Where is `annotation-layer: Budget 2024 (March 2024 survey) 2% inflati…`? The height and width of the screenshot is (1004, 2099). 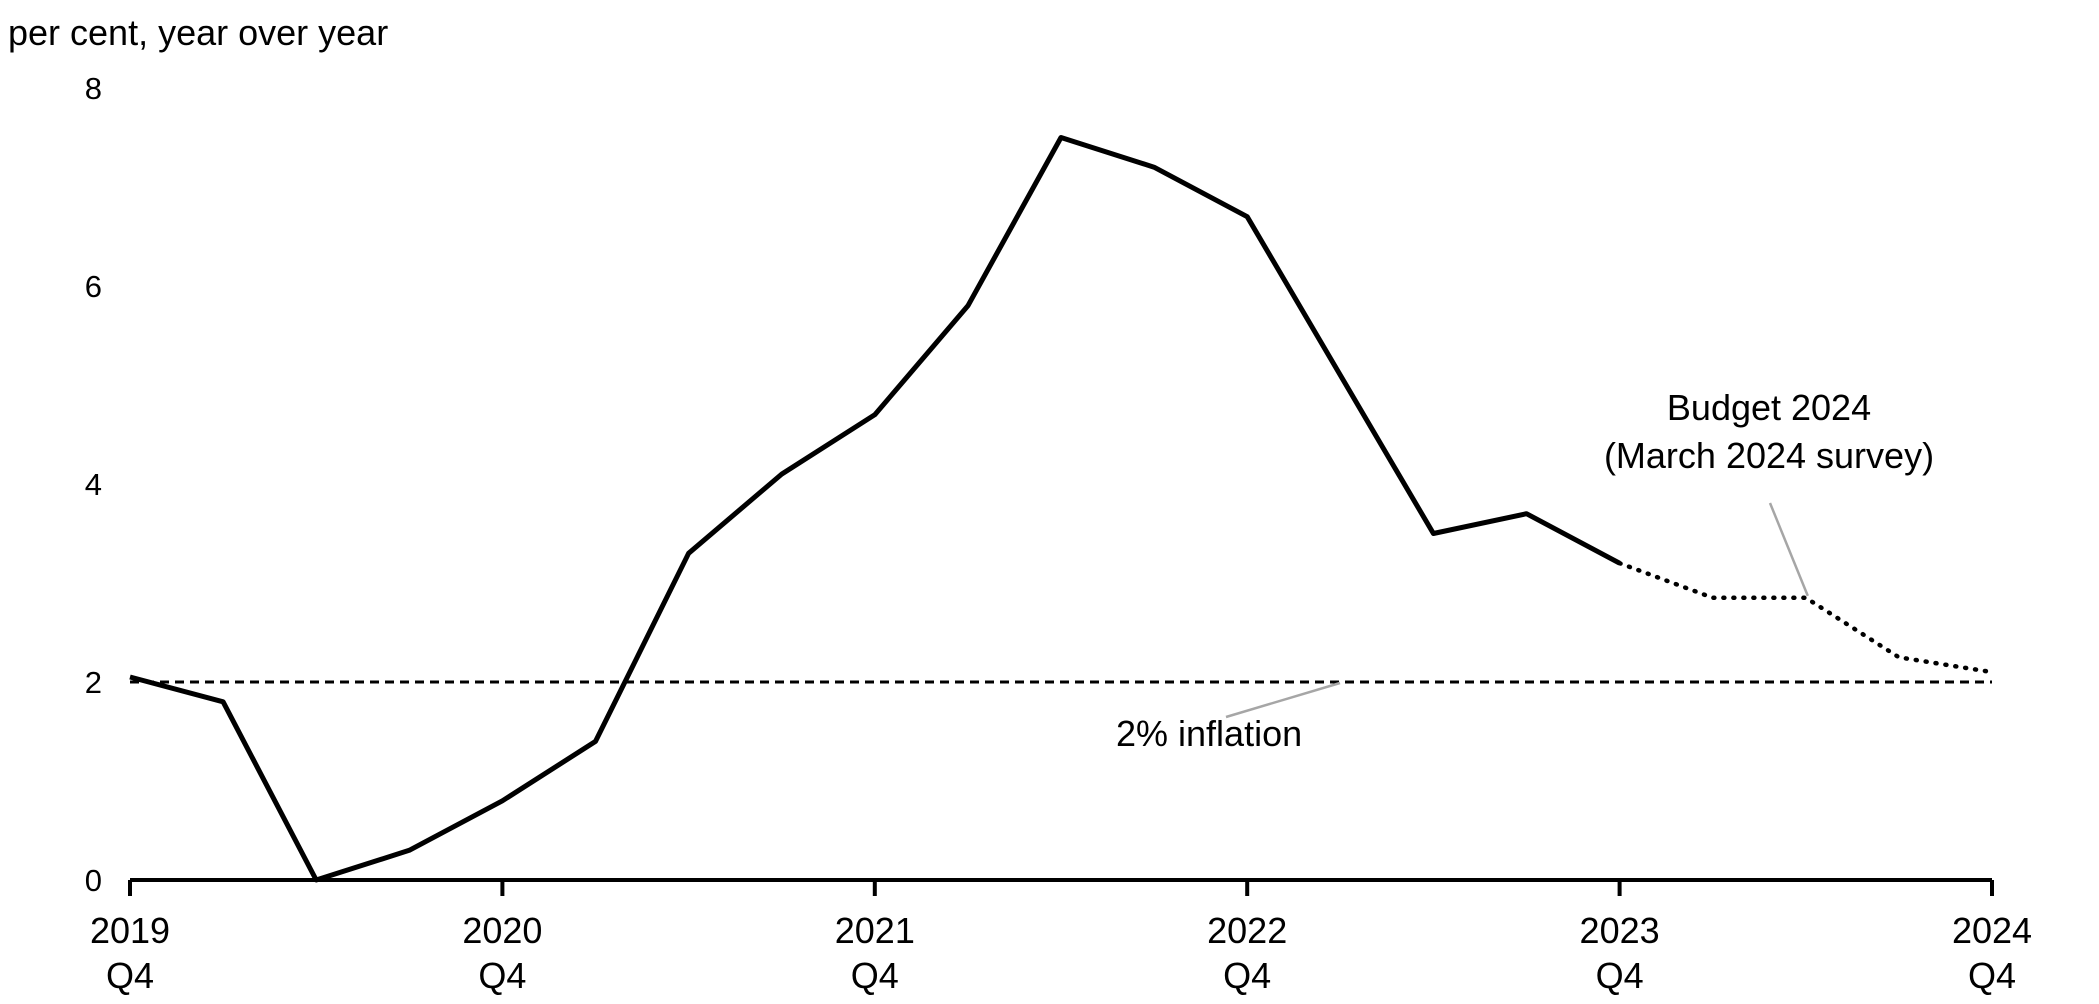
annotation-layer: Budget 2024 (March 2024 survey) 2% inflati… is located at coordinates (1525, 570).